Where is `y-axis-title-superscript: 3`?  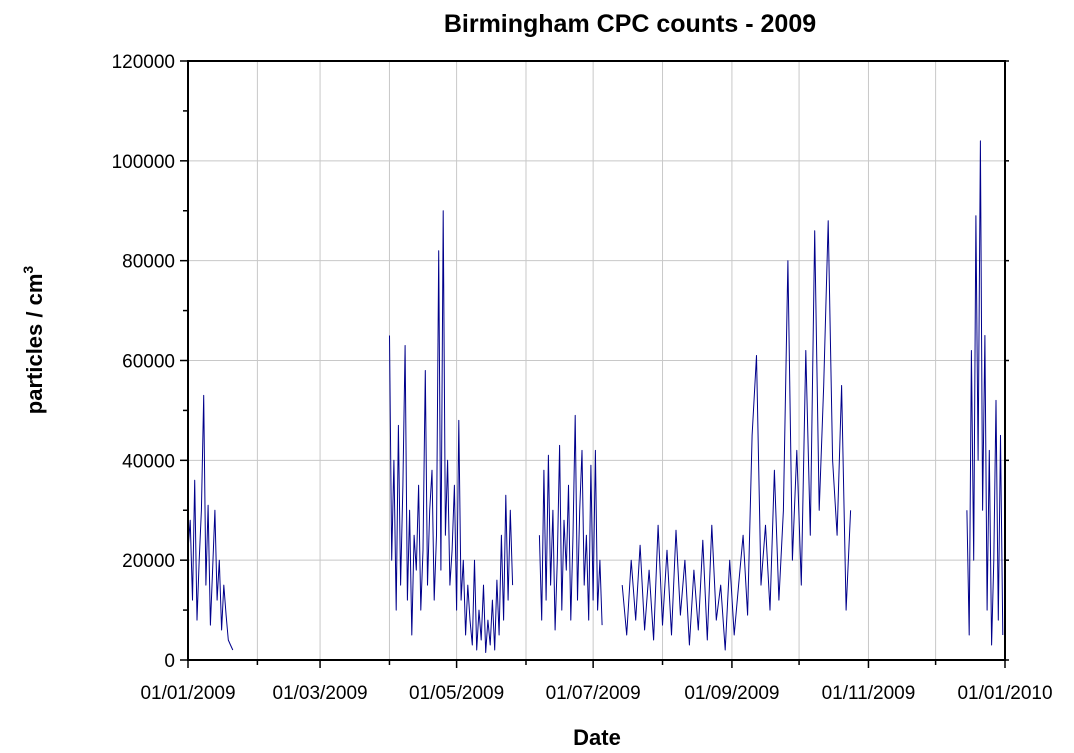 y-axis-title-superscript: 3 is located at coordinates (28, 270).